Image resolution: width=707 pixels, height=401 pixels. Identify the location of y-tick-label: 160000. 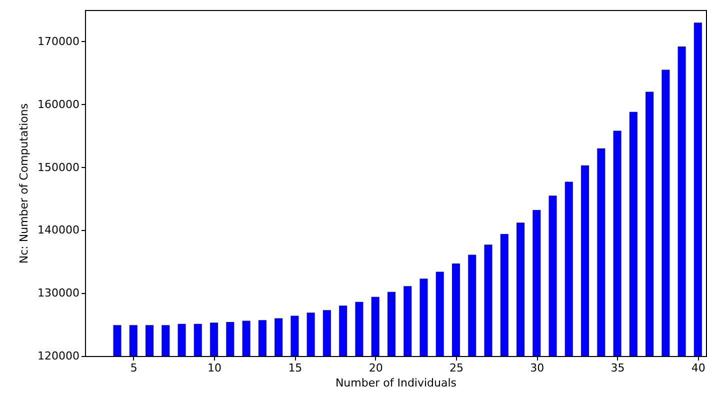
(59, 104).